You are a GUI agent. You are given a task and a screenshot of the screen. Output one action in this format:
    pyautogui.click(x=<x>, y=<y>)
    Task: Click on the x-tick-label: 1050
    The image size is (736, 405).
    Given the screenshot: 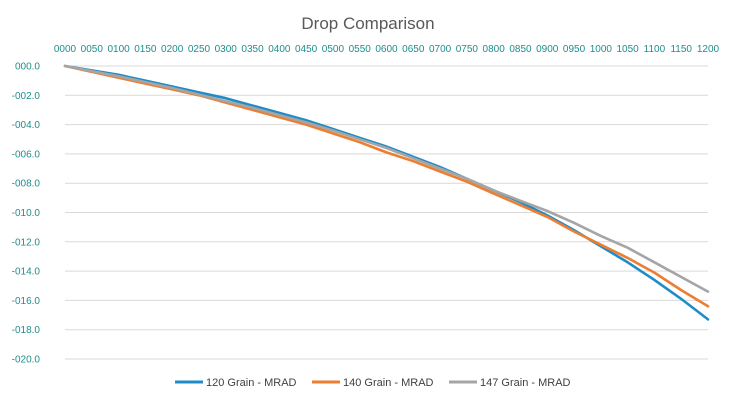 What is the action you would take?
    pyautogui.click(x=628, y=49)
    